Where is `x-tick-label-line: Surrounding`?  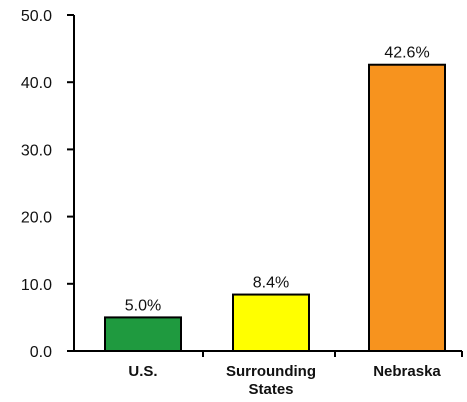 x-tick-label-line: Surrounding is located at coordinates (271, 371).